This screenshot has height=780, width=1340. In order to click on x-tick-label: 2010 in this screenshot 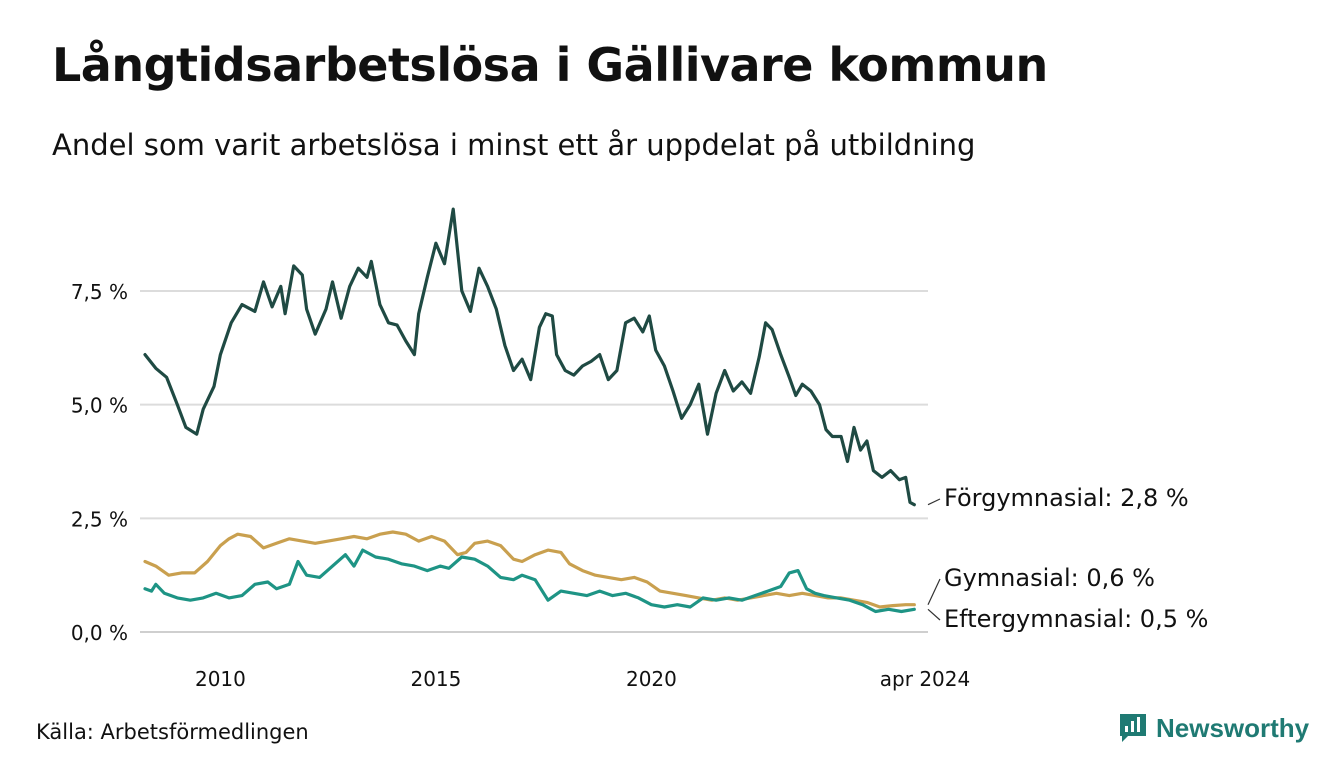, I will do `click(220, 679)`.